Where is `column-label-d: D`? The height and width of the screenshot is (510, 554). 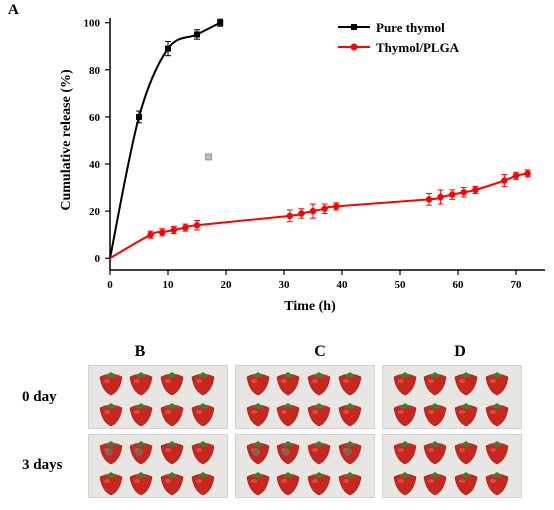
column-label-d: D is located at coordinates (460, 351).